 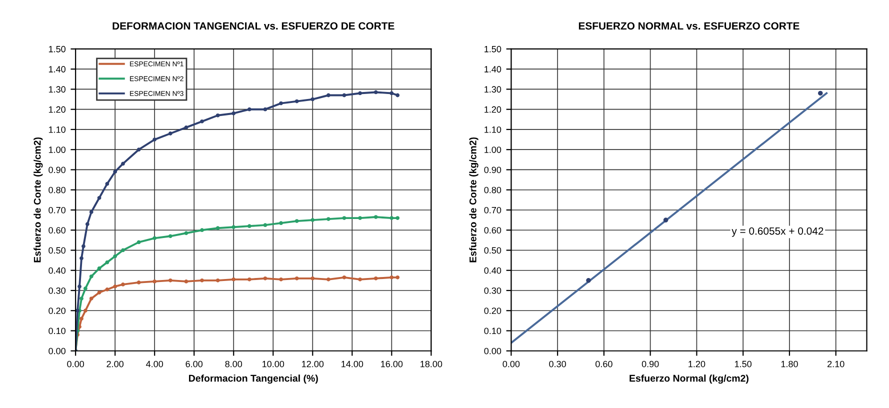 I want to click on x-tick-label: 1.20, so click(x=697, y=364).